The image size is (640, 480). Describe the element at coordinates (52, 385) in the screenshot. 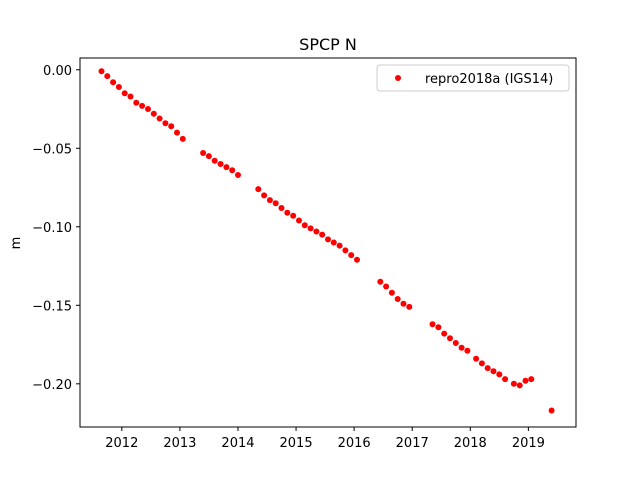

I see `y-tick-label: −0.20` at that location.